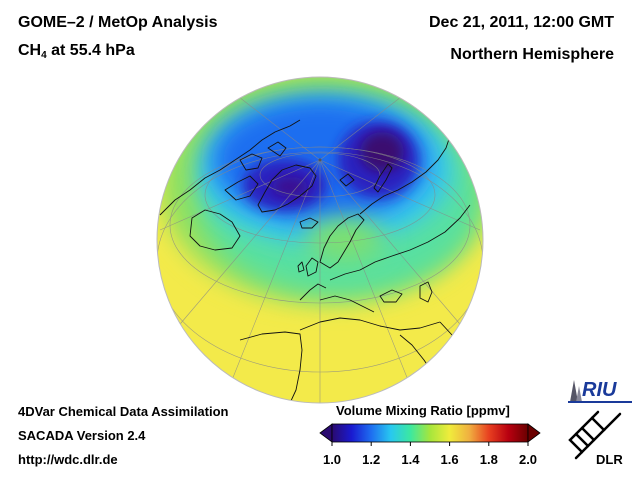  What do you see at coordinates (449, 459) in the screenshot?
I see `colorbar-tick-label: 1.6` at bounding box center [449, 459].